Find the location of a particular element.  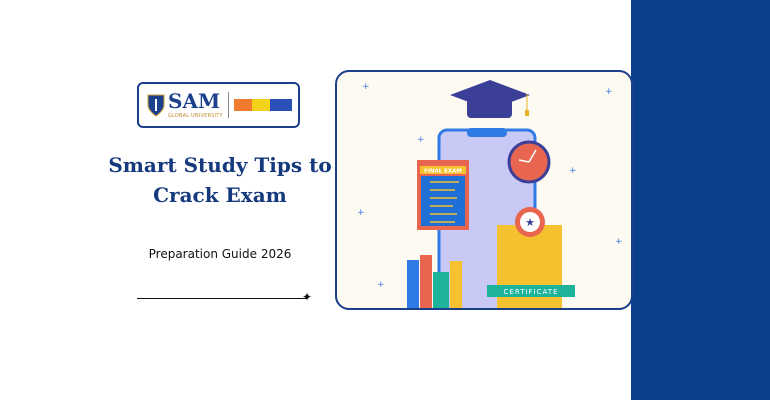

logo-badge is located at coordinates (262, 105).